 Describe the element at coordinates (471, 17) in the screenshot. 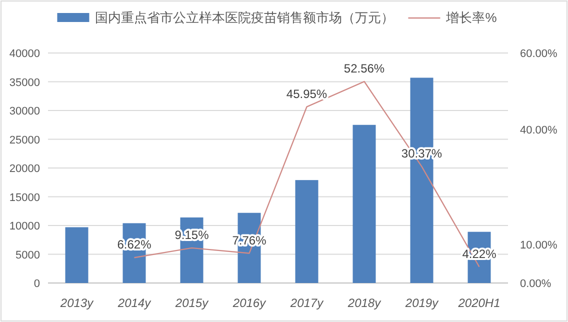

I see `legend-label: 增长率%` at that location.